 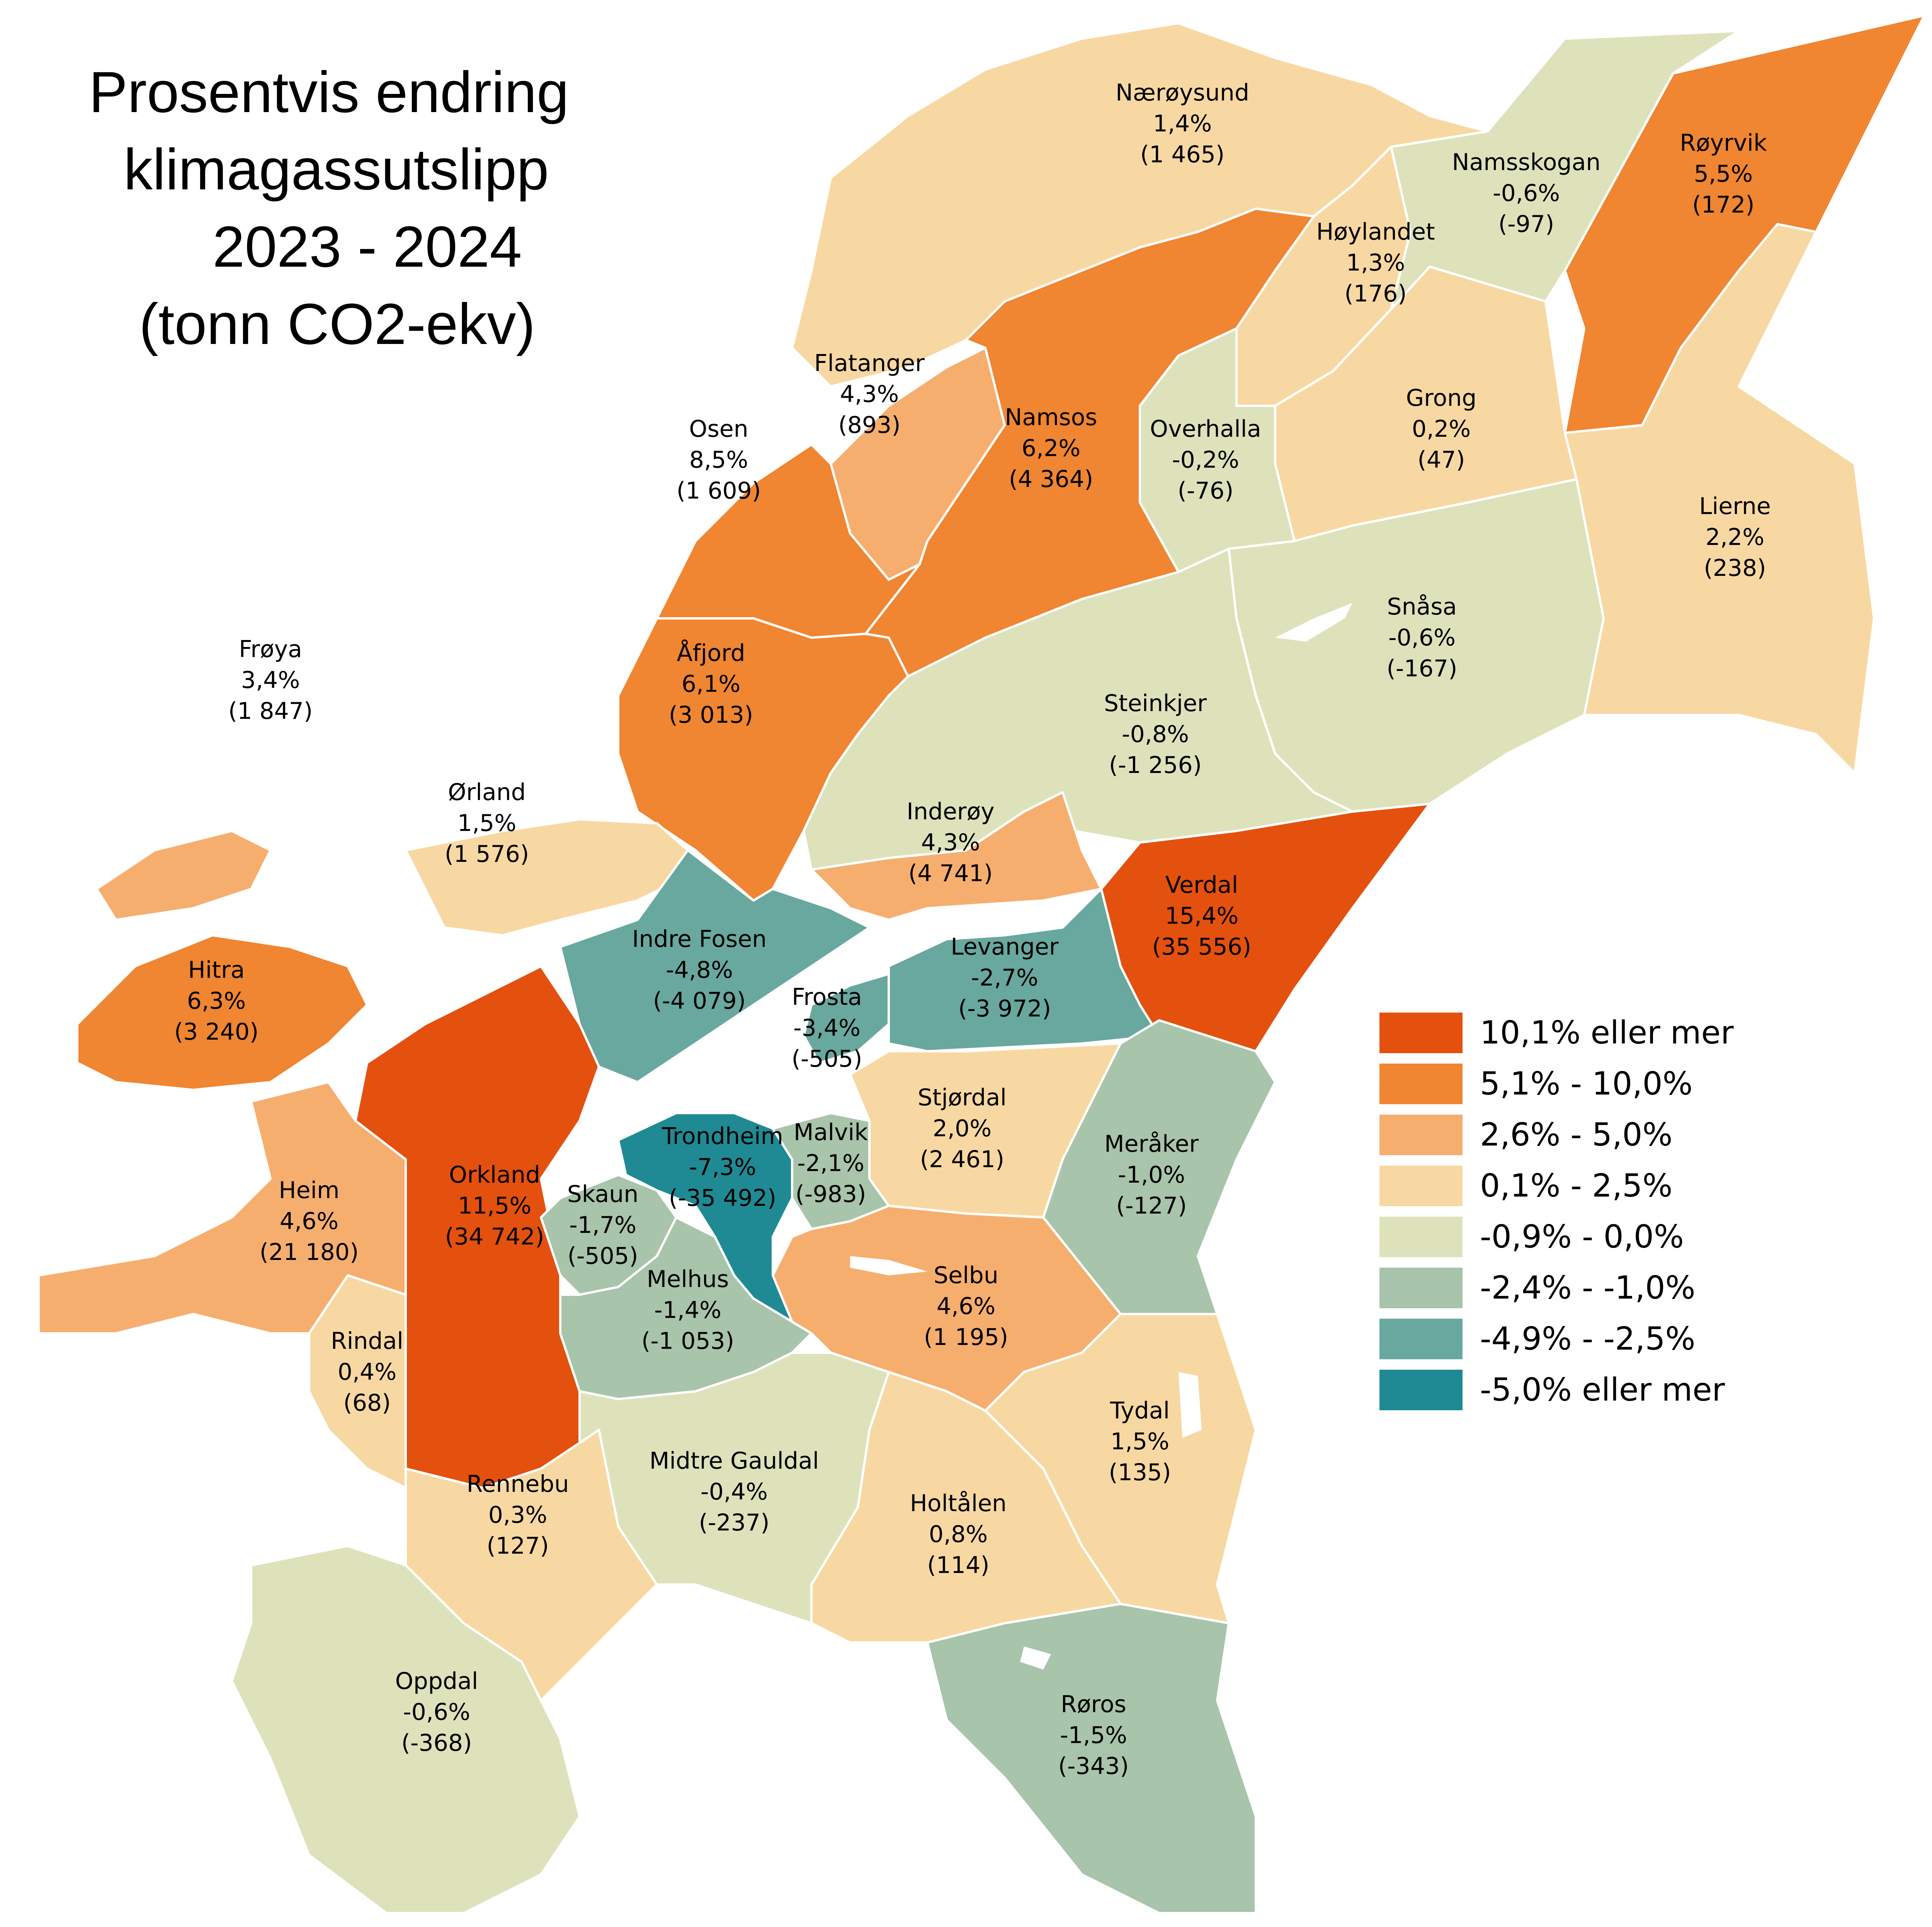 I want to click on label-orkland-pct: 11,5%, so click(x=495, y=1205).